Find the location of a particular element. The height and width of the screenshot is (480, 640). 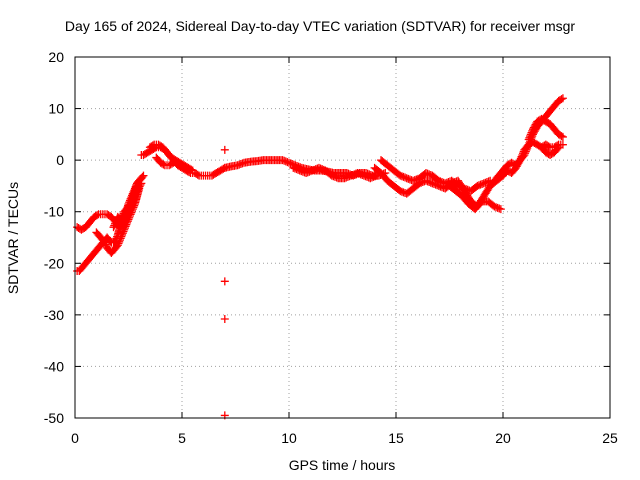

y-tick-label: 0 is located at coordinates (60, 160).